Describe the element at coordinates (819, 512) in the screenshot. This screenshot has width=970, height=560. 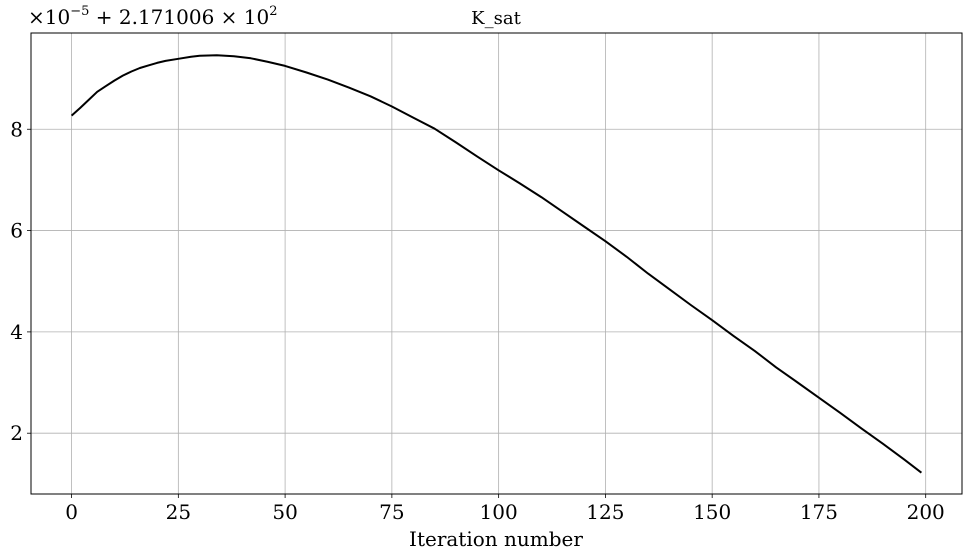
I see `x-tick-label: 175` at that location.